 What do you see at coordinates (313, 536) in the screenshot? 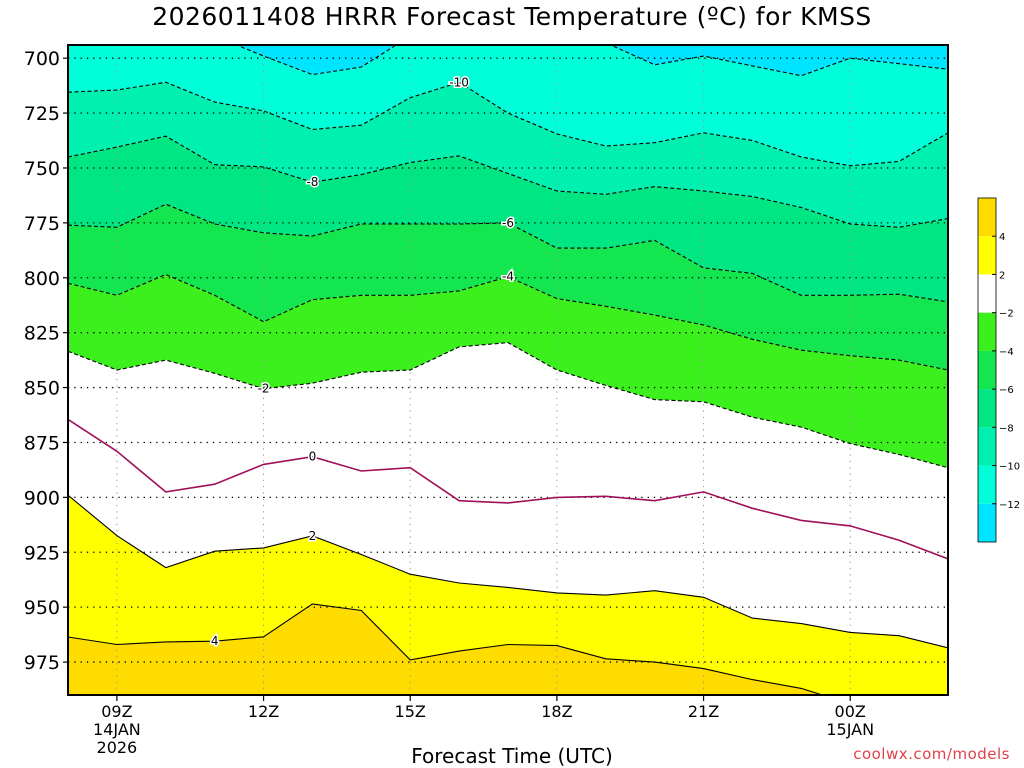
I see `contour-label-2: 2` at bounding box center [313, 536].